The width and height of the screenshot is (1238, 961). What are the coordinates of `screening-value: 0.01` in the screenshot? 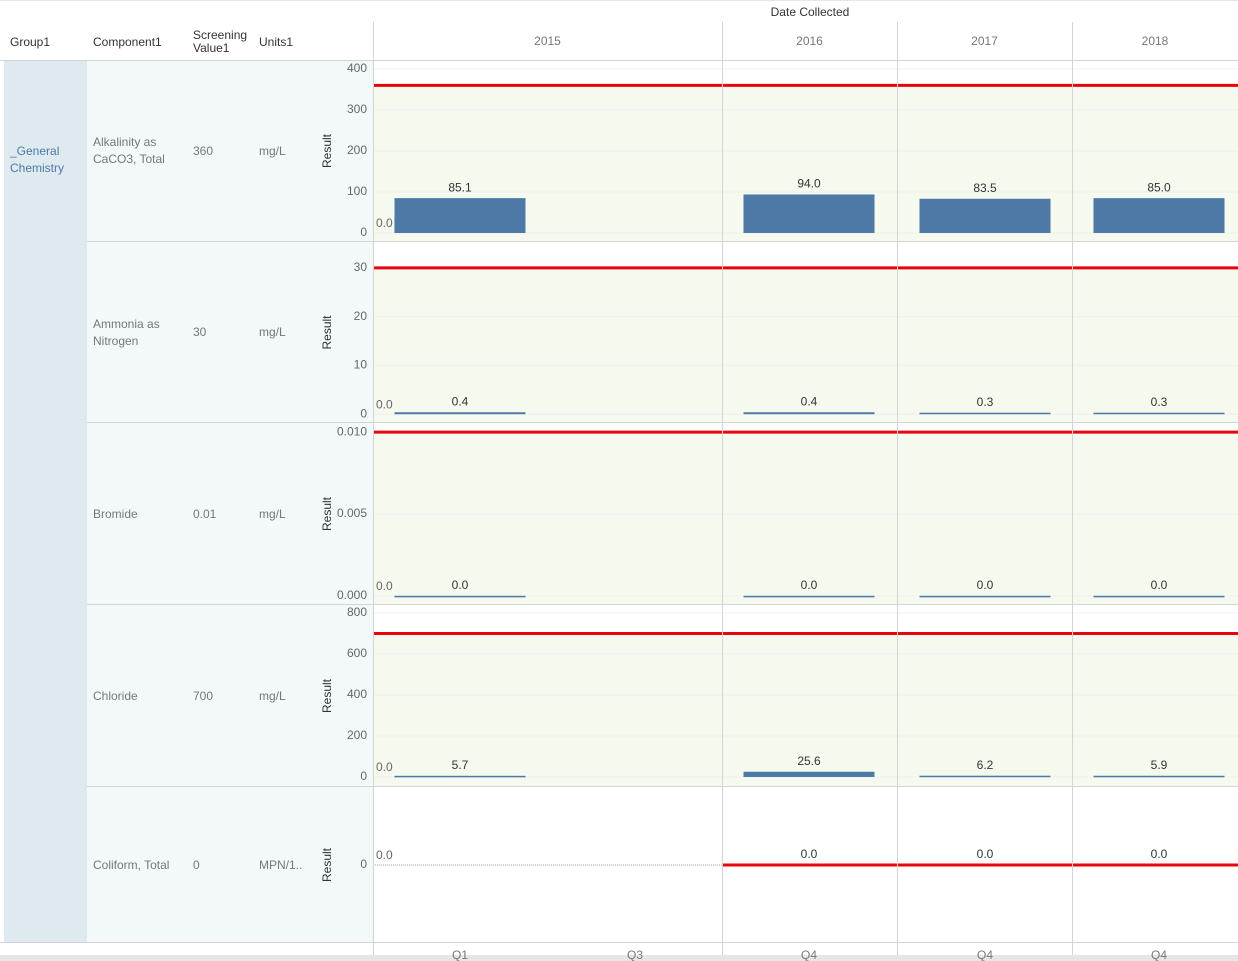 It's located at (205, 513).